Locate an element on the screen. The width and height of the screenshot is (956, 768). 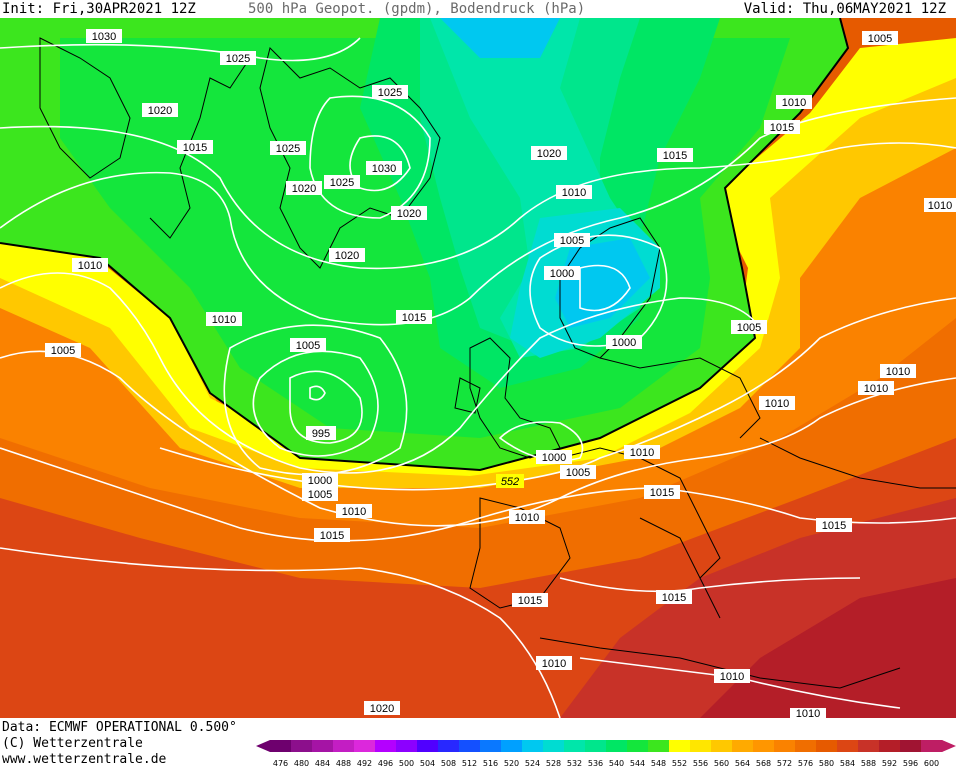
label-1010-spain: 1010 is located at coordinates (527, 517).